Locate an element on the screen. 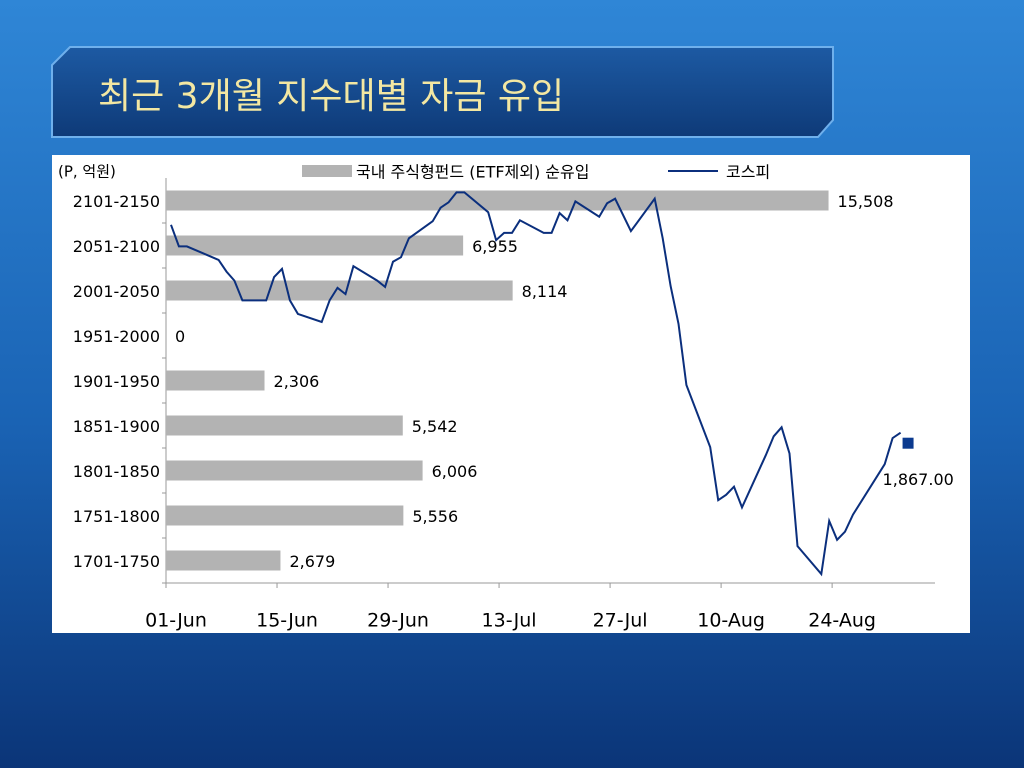 This screenshot has height=768, width=1024. legend-label: 코스피 is located at coordinates (748, 172).